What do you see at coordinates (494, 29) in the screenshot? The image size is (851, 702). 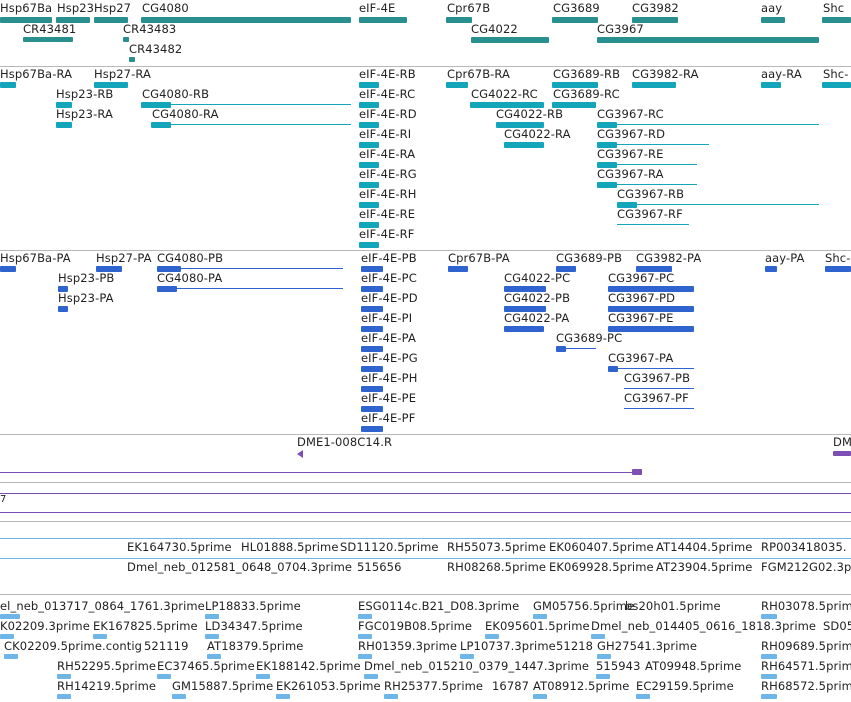 I see `gene-label: CG4022` at bounding box center [494, 29].